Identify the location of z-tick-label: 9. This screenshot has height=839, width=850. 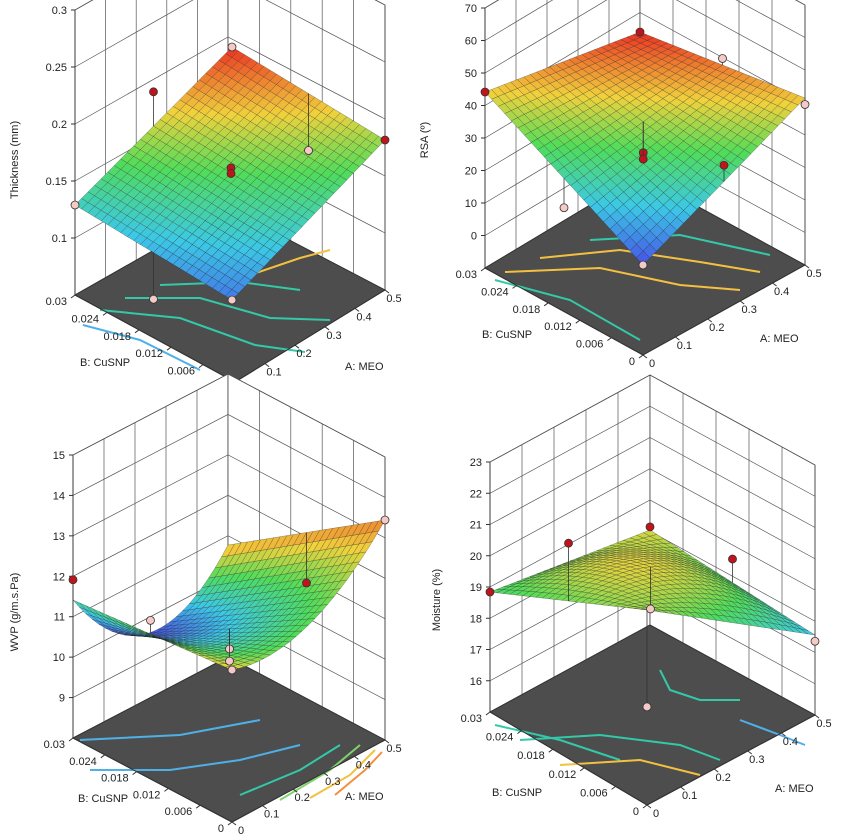
(62, 699).